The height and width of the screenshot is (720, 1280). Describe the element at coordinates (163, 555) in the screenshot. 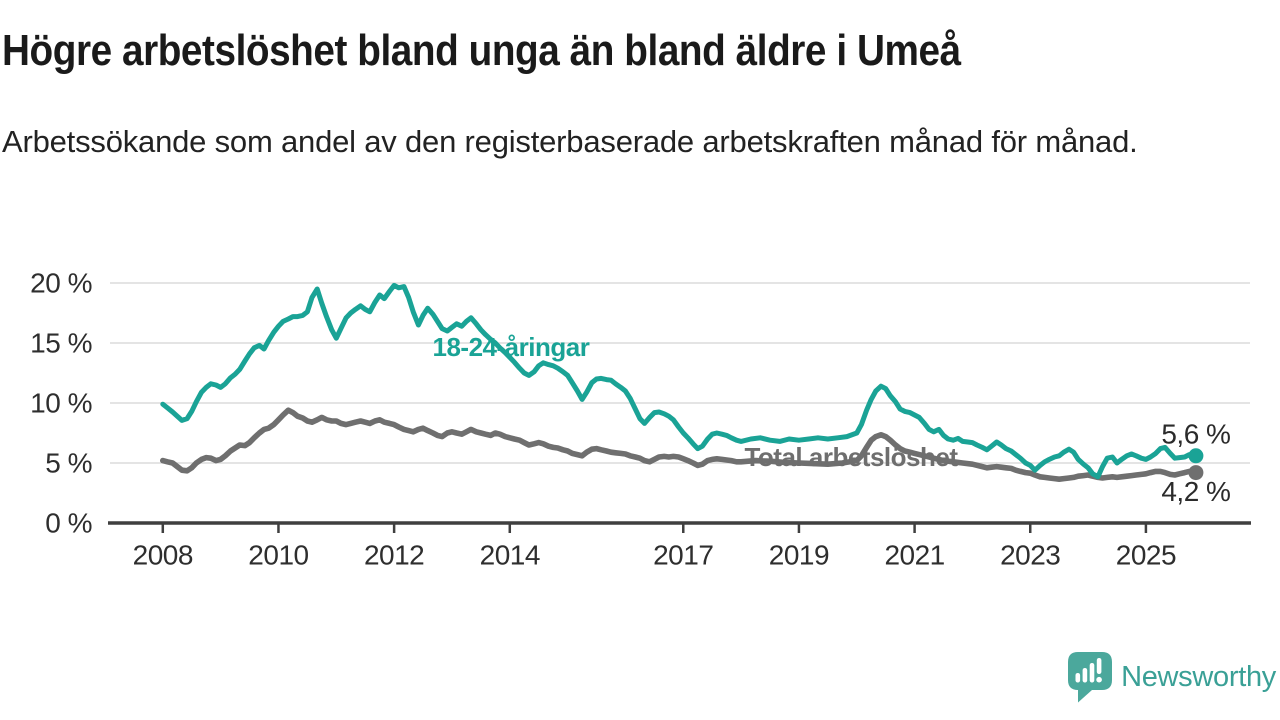

I see `x-tick-label: 2008` at that location.